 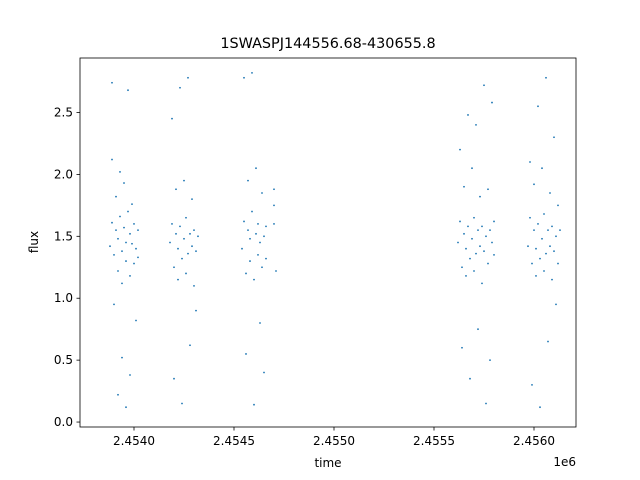 I want to click on x-tick-label: 2.4560, so click(x=534, y=441).